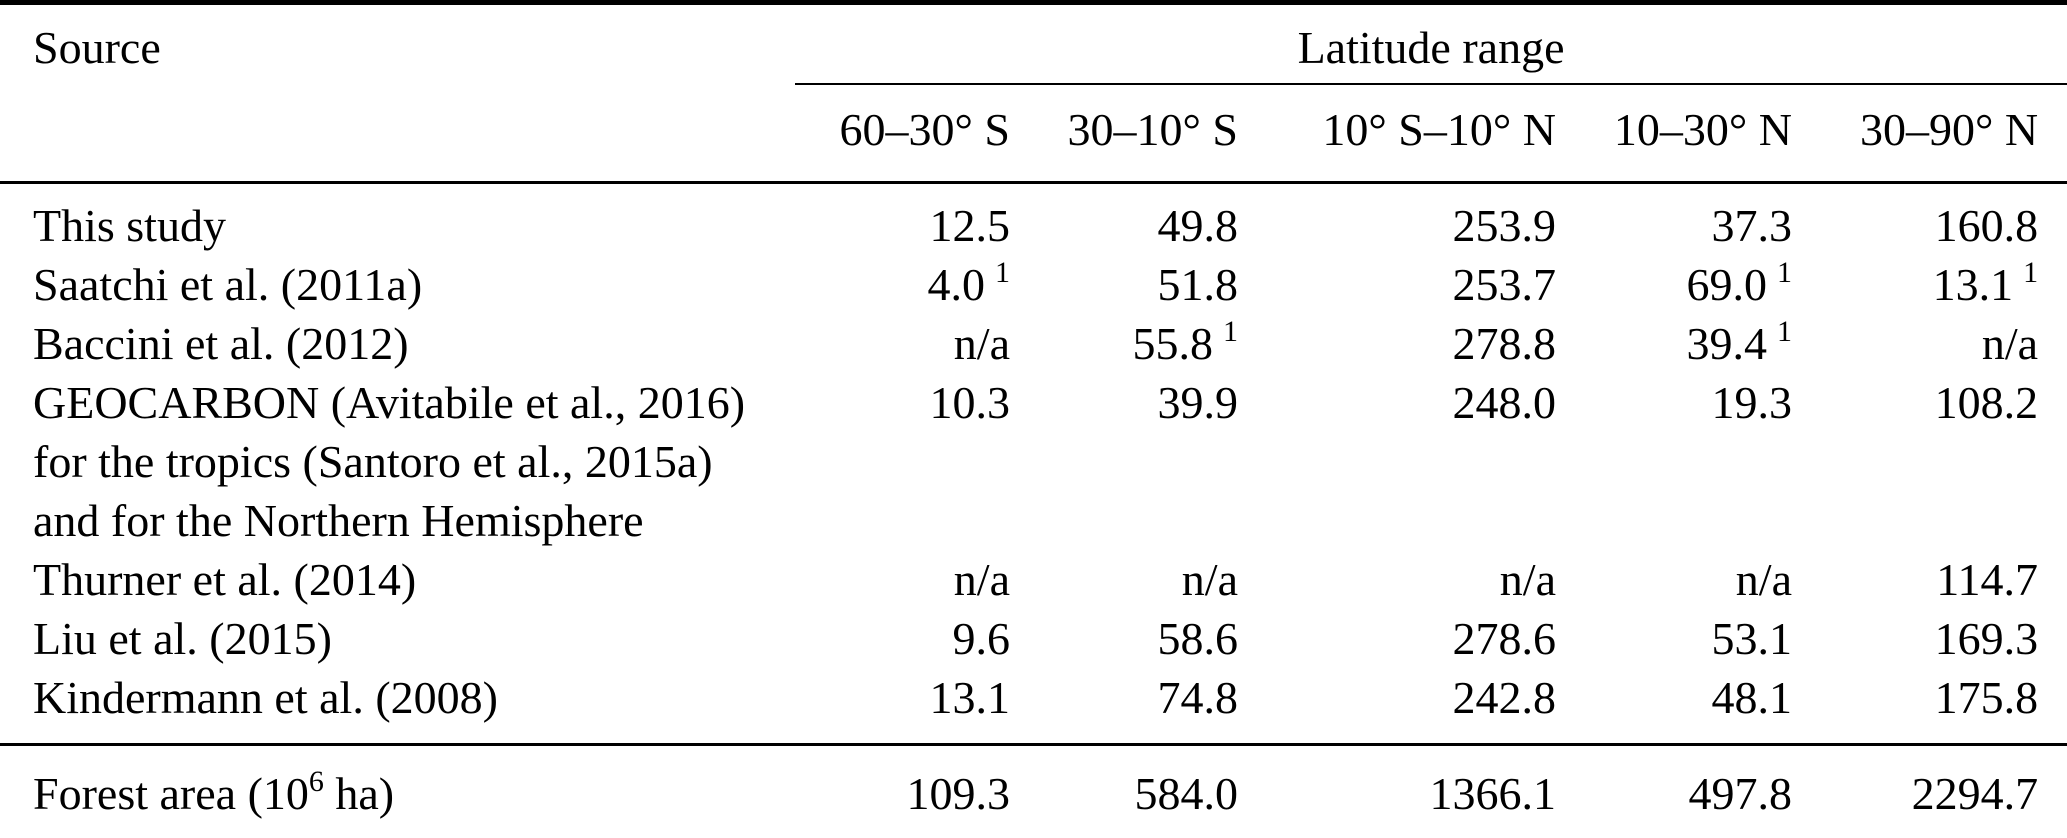  What do you see at coordinates (1198, 697) in the screenshot?
I see `cell-value: 74.8` at bounding box center [1198, 697].